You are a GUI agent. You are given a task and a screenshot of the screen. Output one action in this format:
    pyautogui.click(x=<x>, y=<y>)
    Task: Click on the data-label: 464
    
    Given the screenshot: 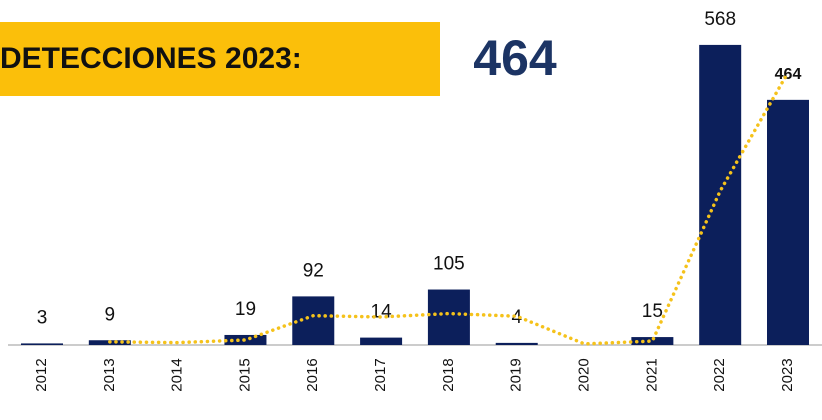 What is the action you would take?
    pyautogui.click(x=788, y=74)
    